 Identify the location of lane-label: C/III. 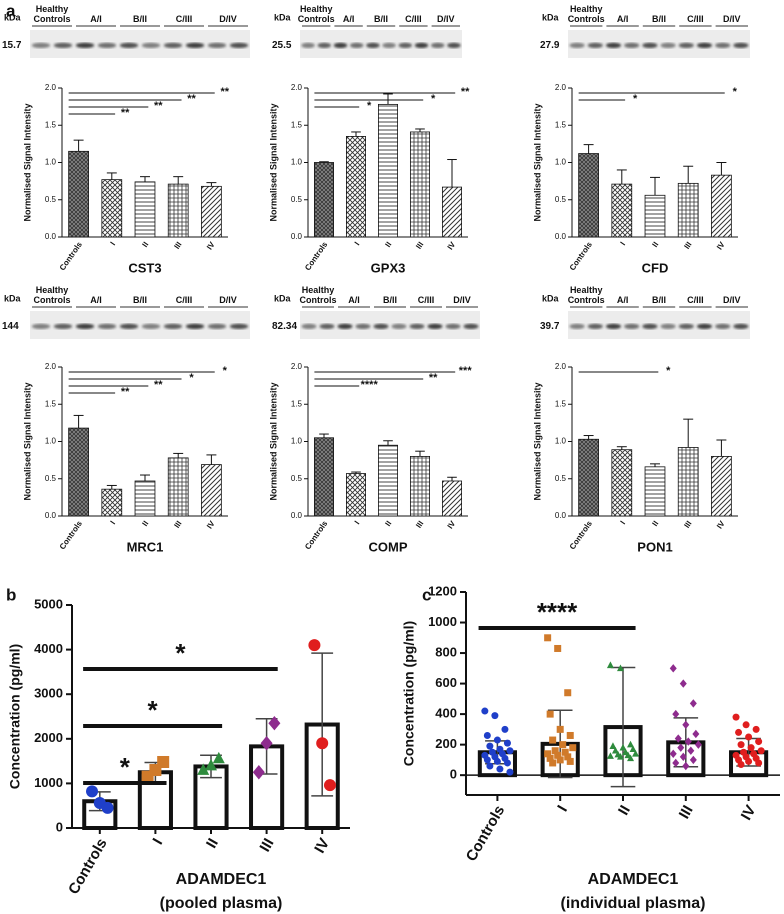
(413, 19).